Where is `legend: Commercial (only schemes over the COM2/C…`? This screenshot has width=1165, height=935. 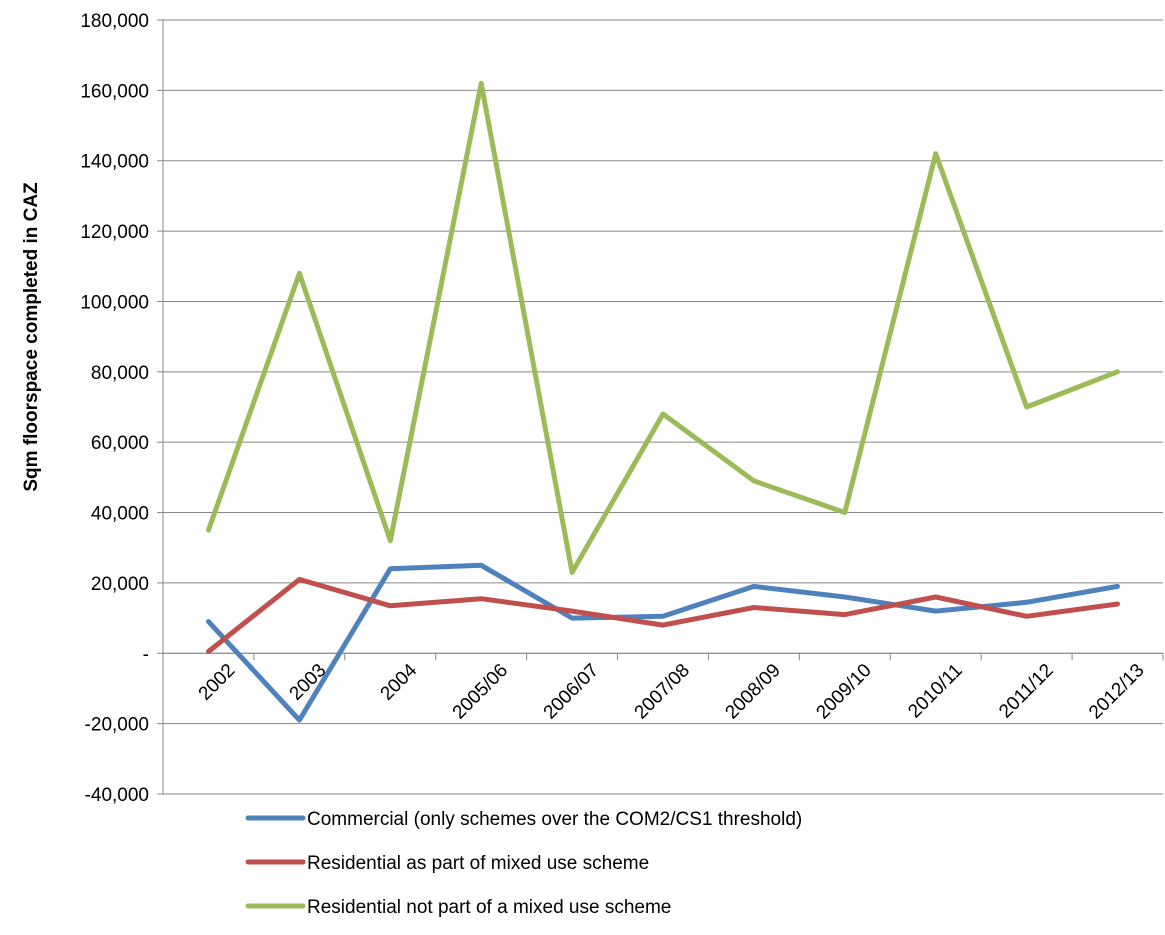
legend: Commercial (only schemes over the COM2/C… is located at coordinates (523, 863).